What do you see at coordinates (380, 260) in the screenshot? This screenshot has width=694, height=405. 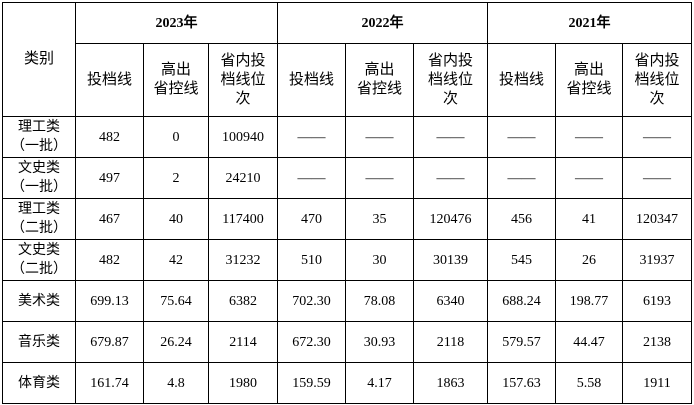 I see `value-cell: 30` at bounding box center [380, 260].